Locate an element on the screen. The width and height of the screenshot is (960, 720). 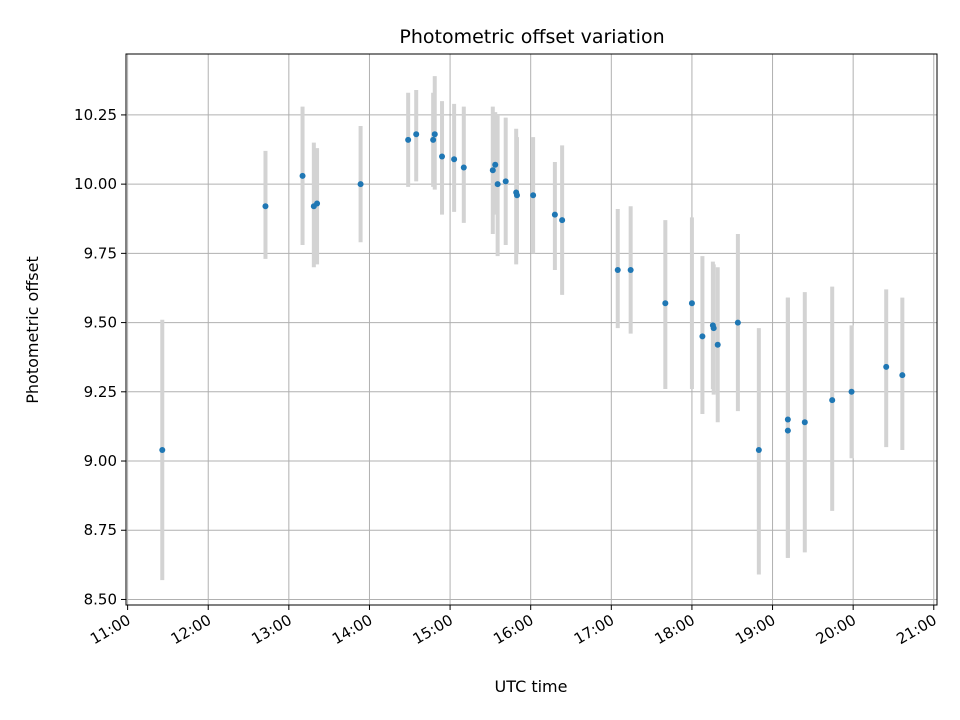
y-tick-label: 9.75 is located at coordinates (100, 253).